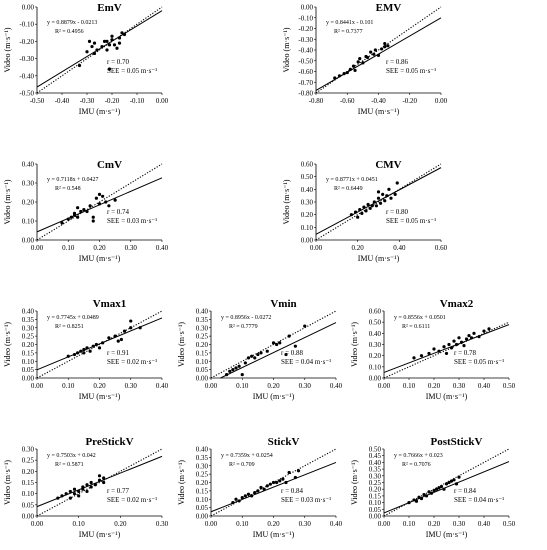 This screenshot has width=547, height=550. I want to click on y-tick-label: -0.80, so click(305, 94).